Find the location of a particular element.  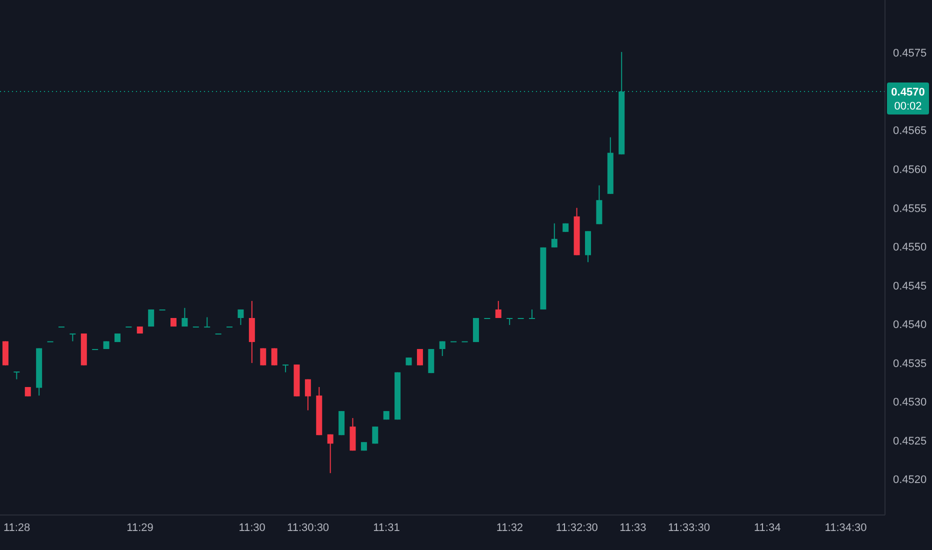

x-tick-label: 11:28 is located at coordinates (16, 528).